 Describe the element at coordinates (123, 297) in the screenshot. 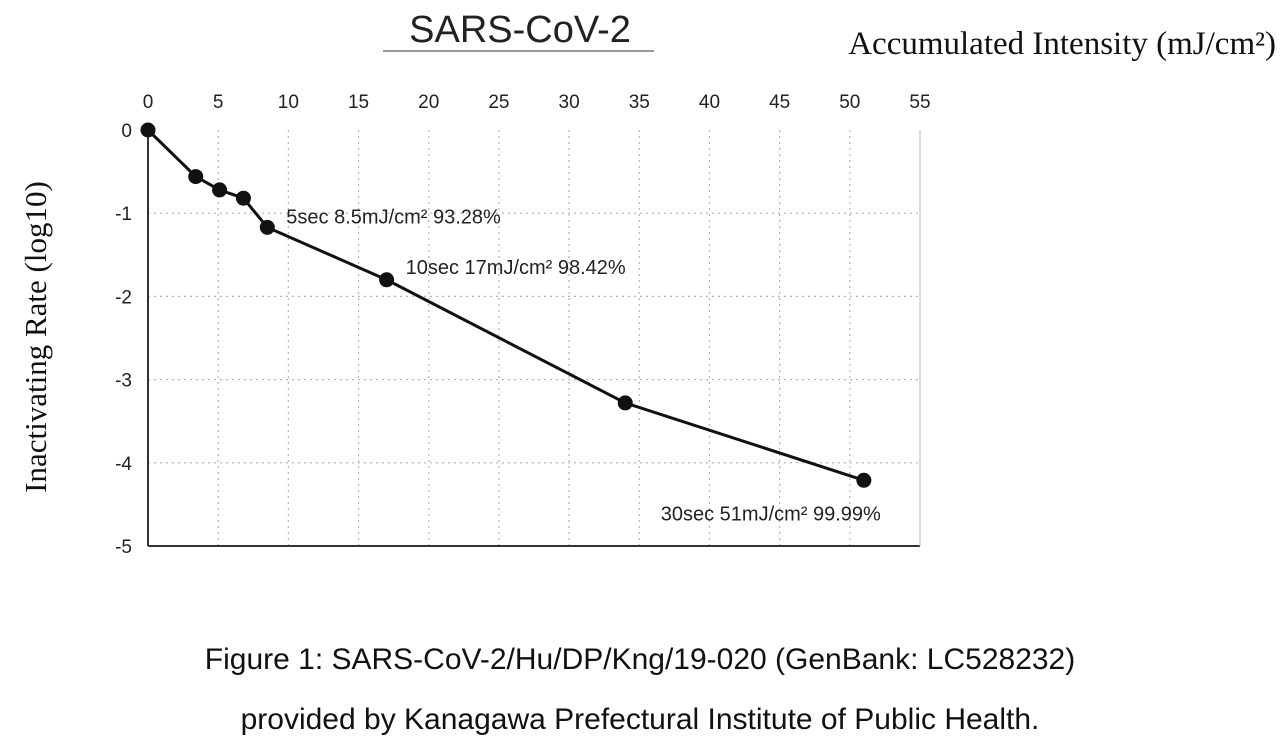

I see `y-tick-label: -2` at that location.